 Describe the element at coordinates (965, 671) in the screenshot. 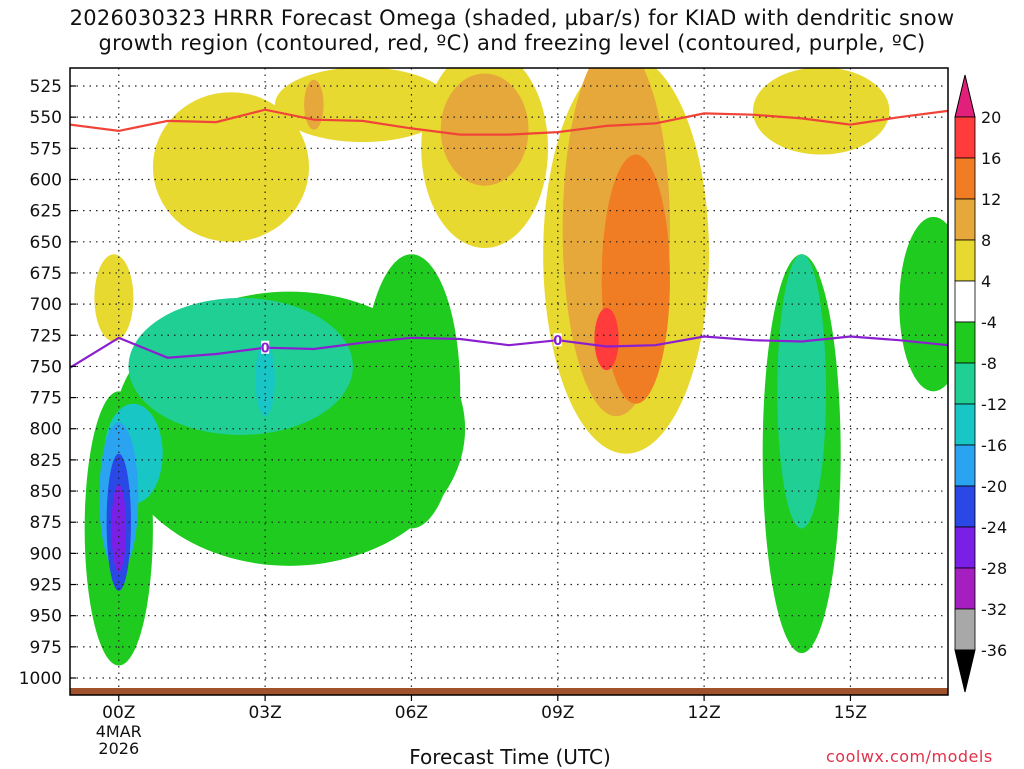

I see `colorbar-under-arrow` at that location.